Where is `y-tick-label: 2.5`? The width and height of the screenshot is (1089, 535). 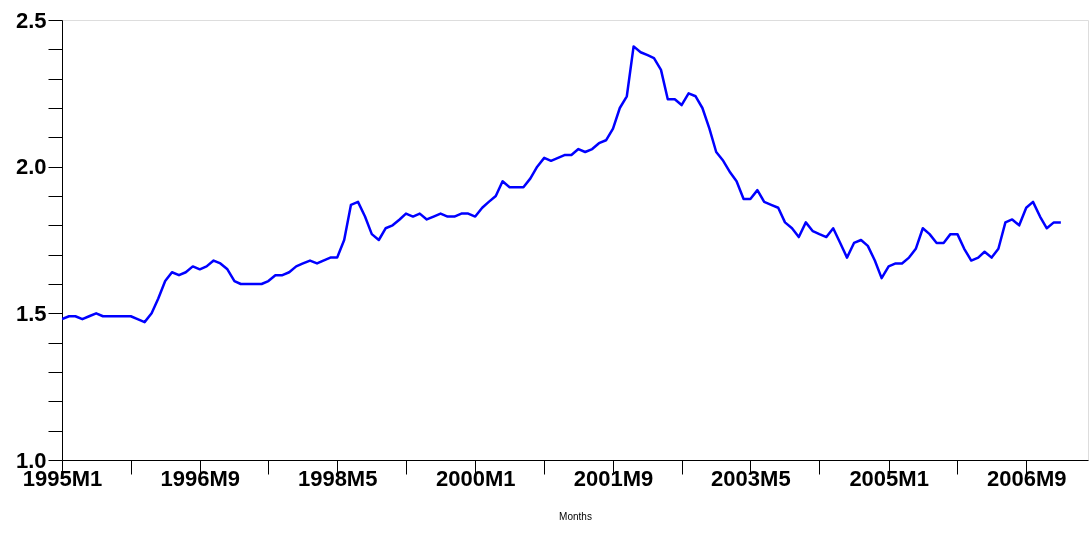 y-tick-label: 2.5 is located at coordinates (31, 20).